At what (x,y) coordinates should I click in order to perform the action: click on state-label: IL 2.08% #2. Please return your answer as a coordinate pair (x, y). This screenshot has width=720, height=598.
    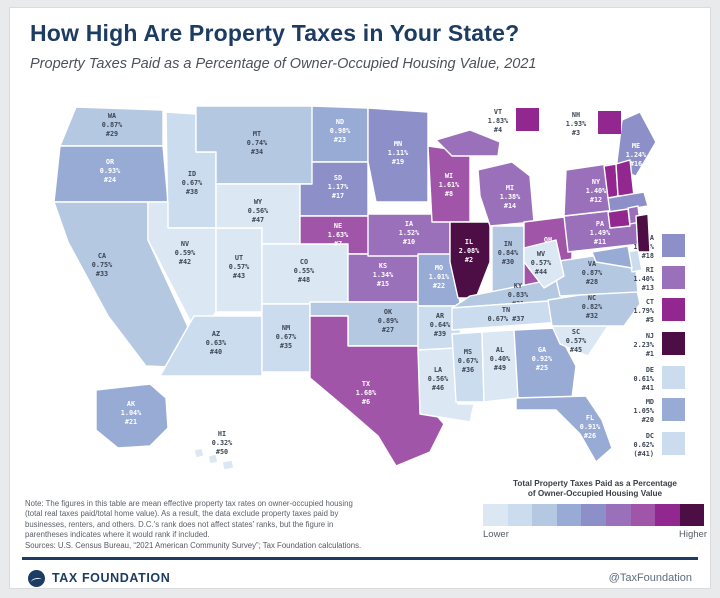
    Looking at the image, I should click on (469, 251).